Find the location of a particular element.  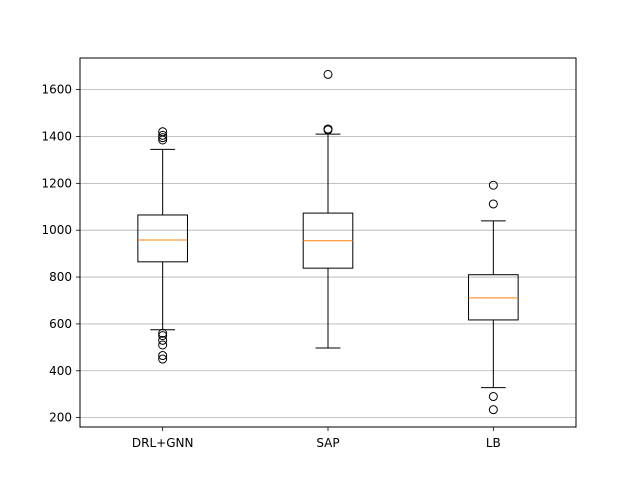

x-tick-label: LB is located at coordinates (493, 443).